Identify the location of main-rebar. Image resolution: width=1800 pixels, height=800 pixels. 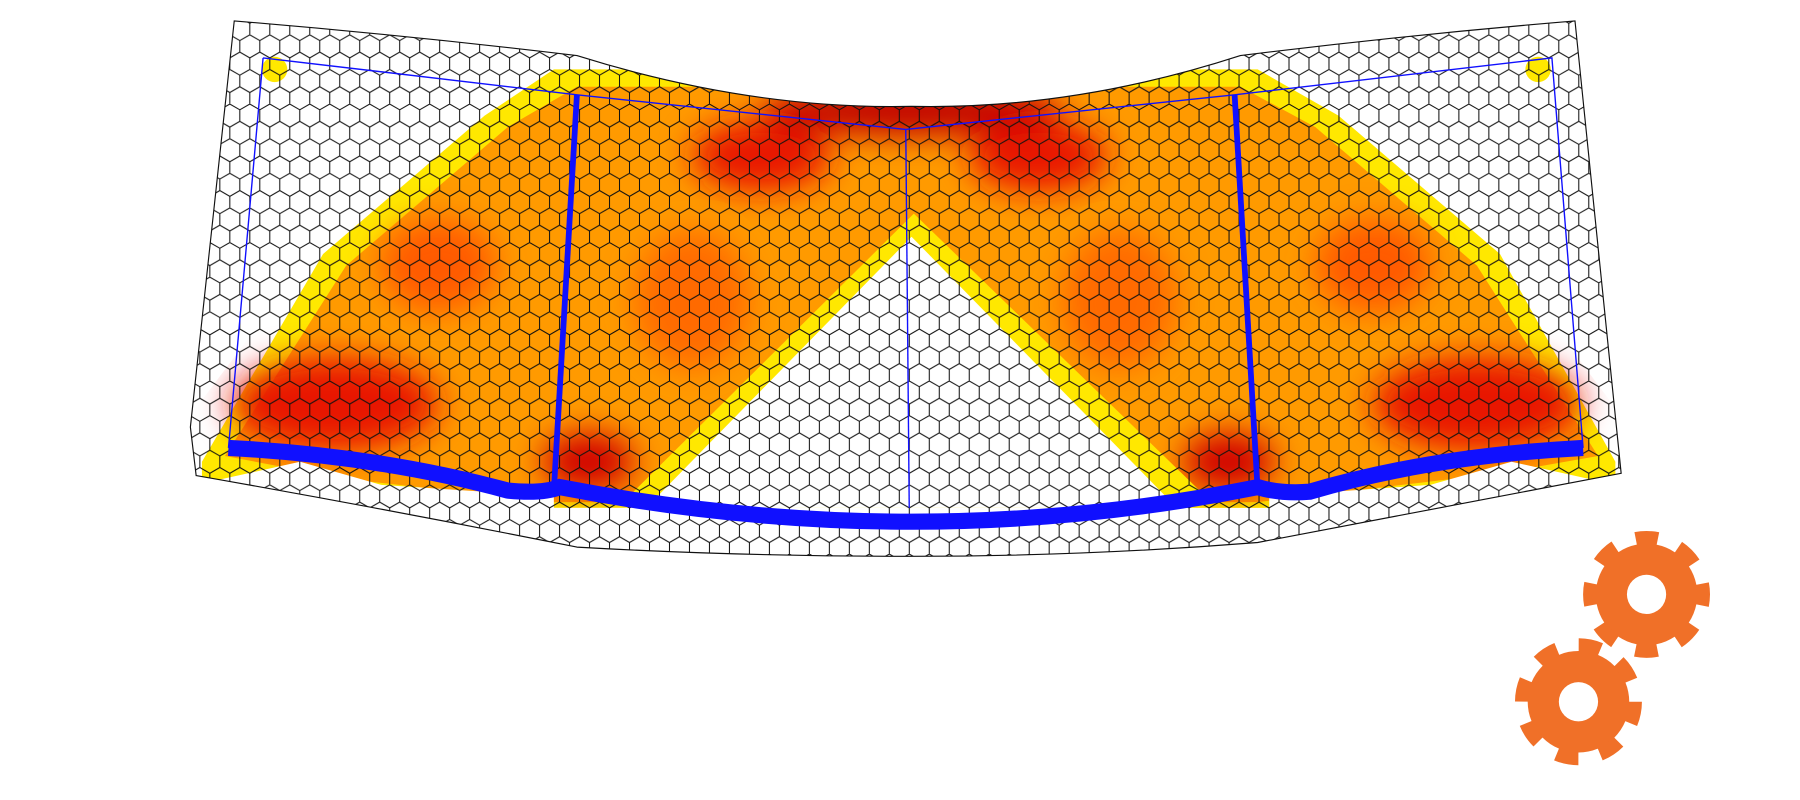
(906, 484).